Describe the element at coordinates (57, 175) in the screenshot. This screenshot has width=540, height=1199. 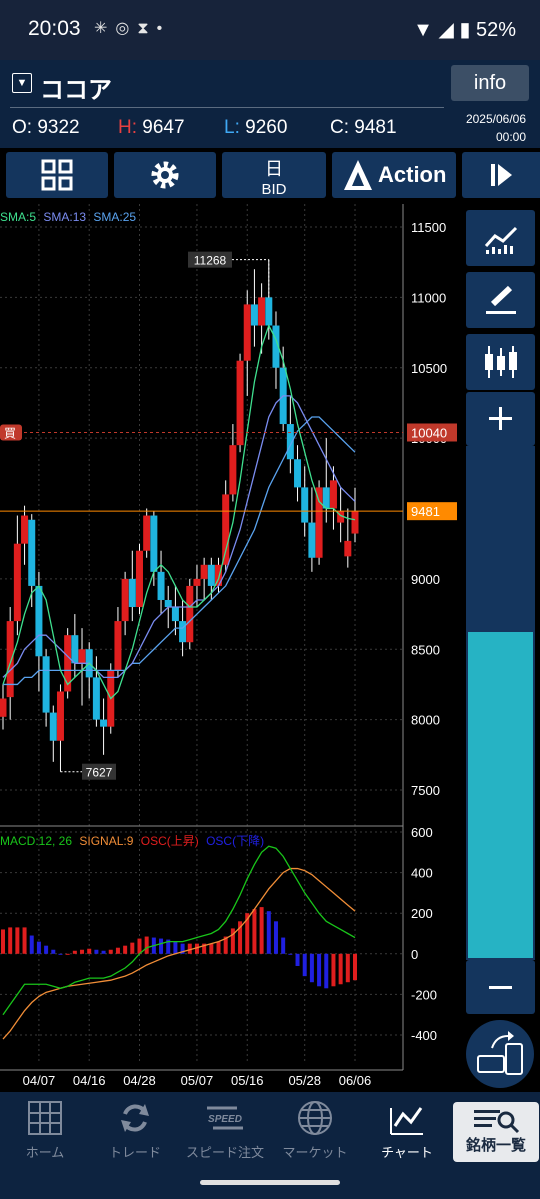
I see `layout-button` at that location.